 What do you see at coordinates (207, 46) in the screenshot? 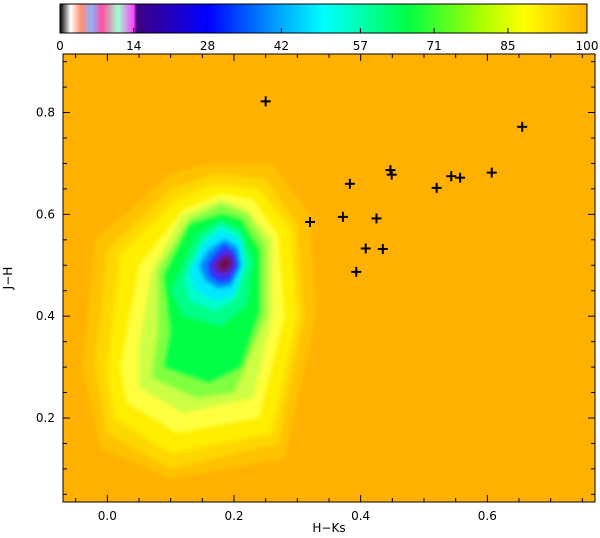
I see `colorbar-tick-label: 28` at bounding box center [207, 46].